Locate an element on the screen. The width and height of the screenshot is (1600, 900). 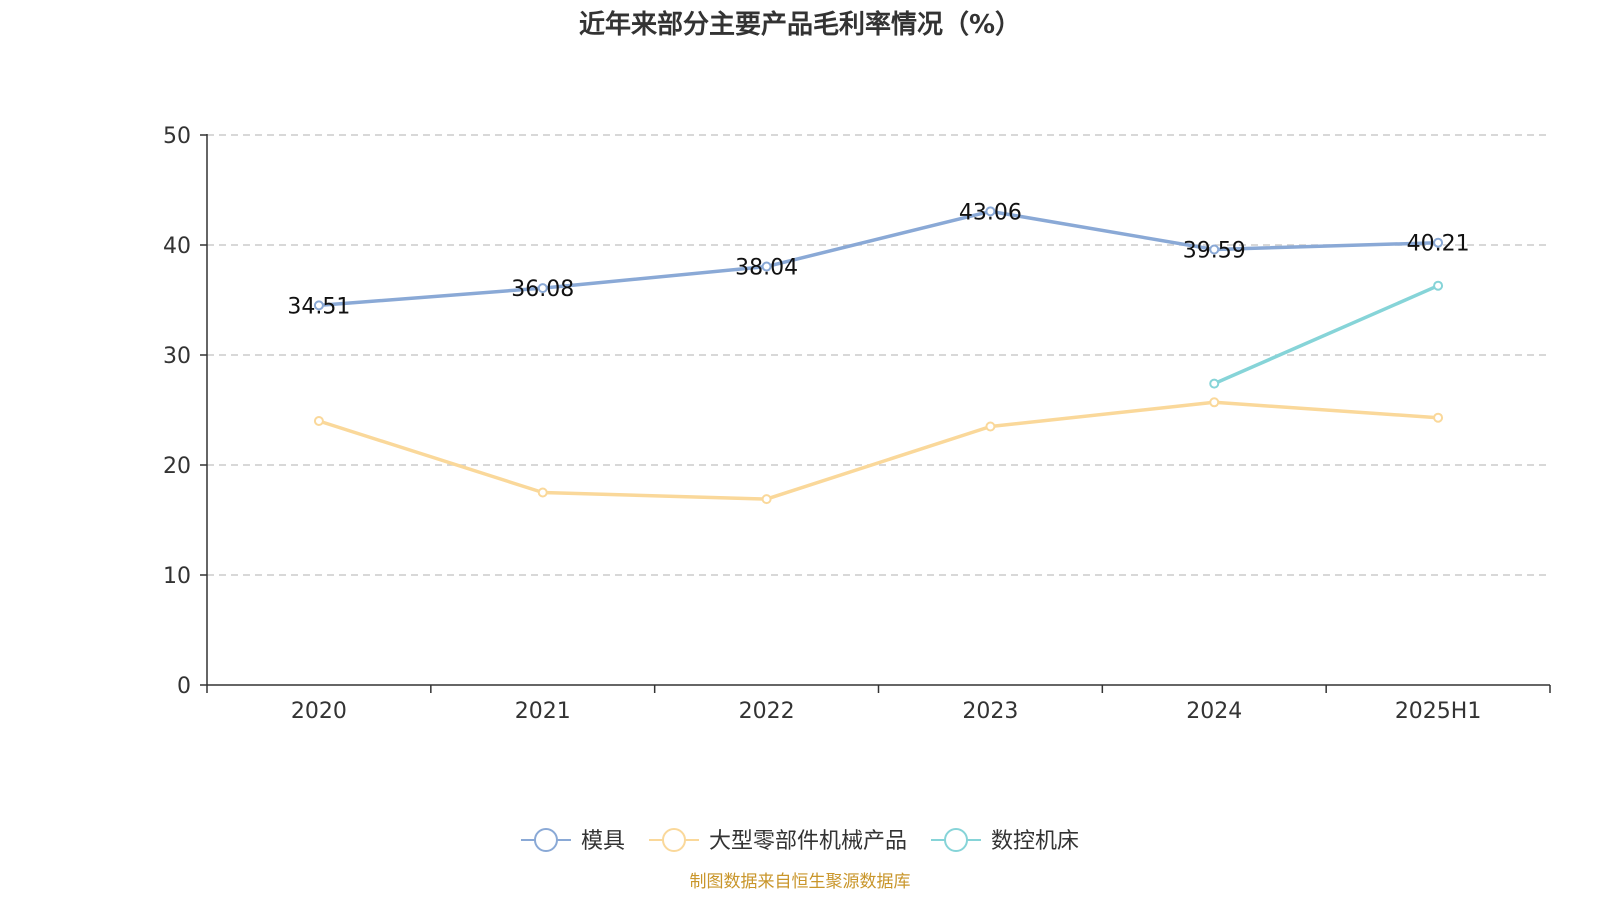
data-label: 34.51 is located at coordinates (318, 306).